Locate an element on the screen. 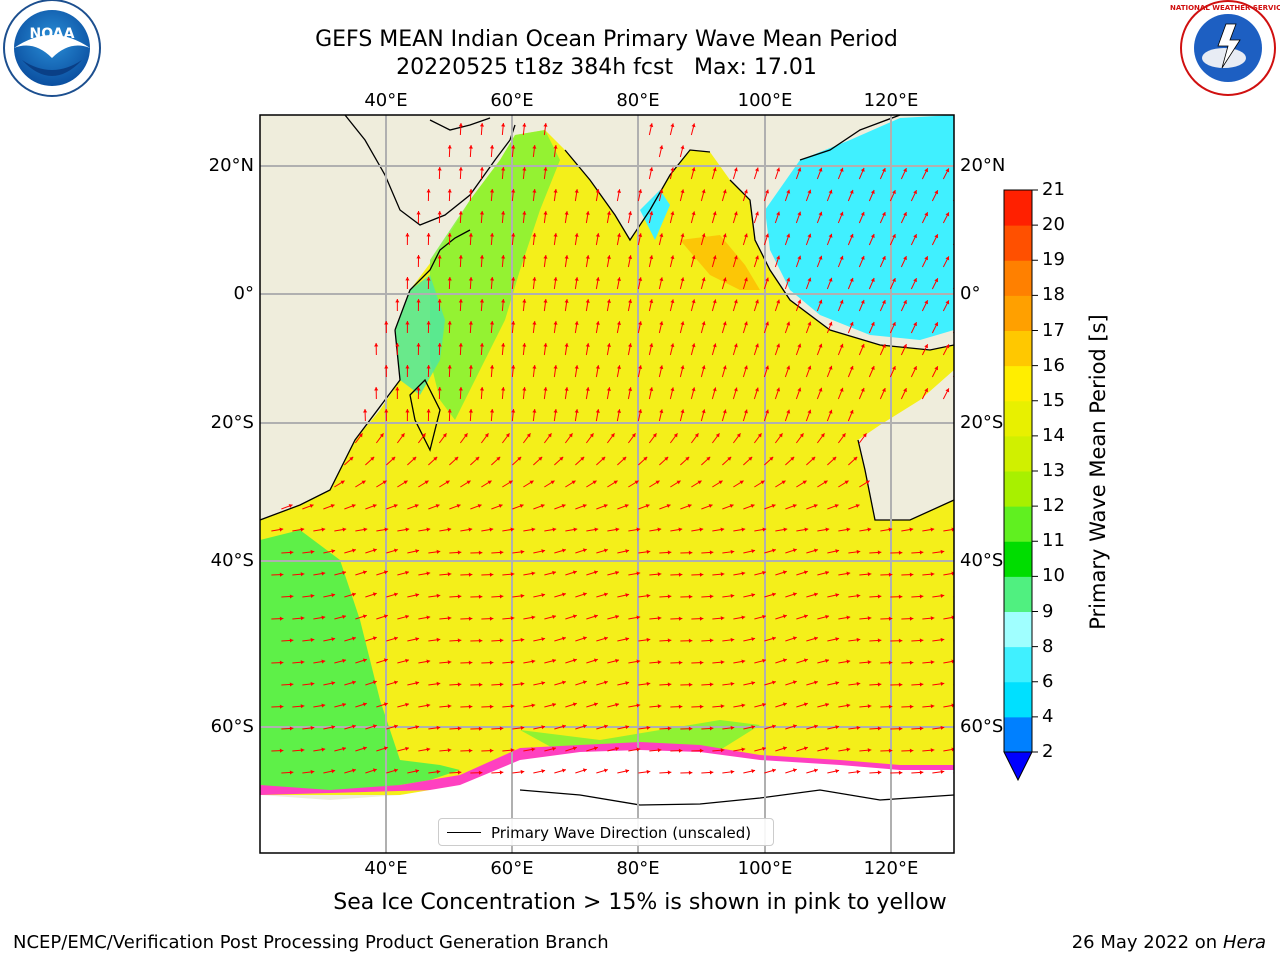 Image resolution: width=1280 pixels, height=960 pixels. lat-tick-left: 20°N is located at coordinates (231, 165).